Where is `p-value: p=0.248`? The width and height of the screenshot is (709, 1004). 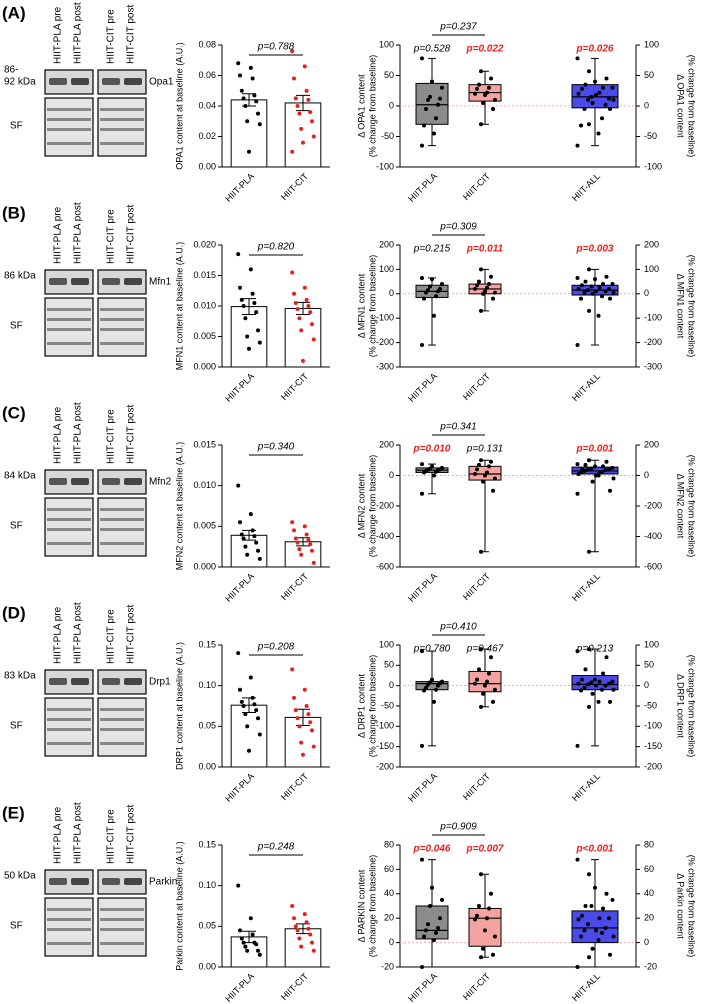
p-value: p=0.248 is located at coordinates (276, 847).